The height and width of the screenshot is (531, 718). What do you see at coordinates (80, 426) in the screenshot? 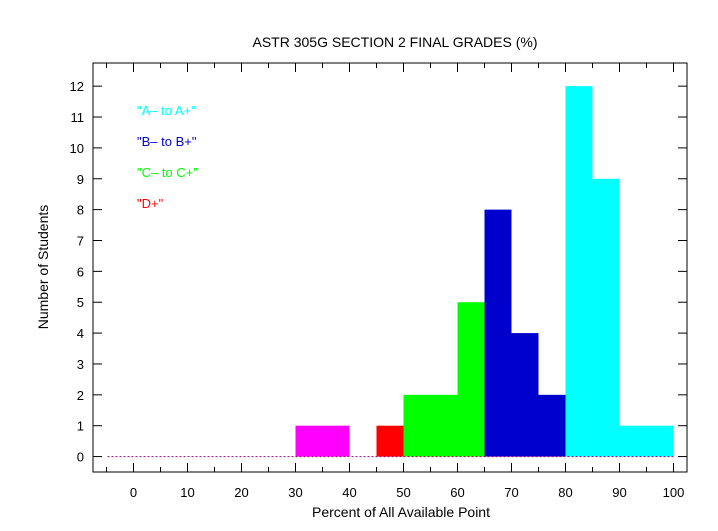
I see `y-tick-label: 1` at bounding box center [80, 426].